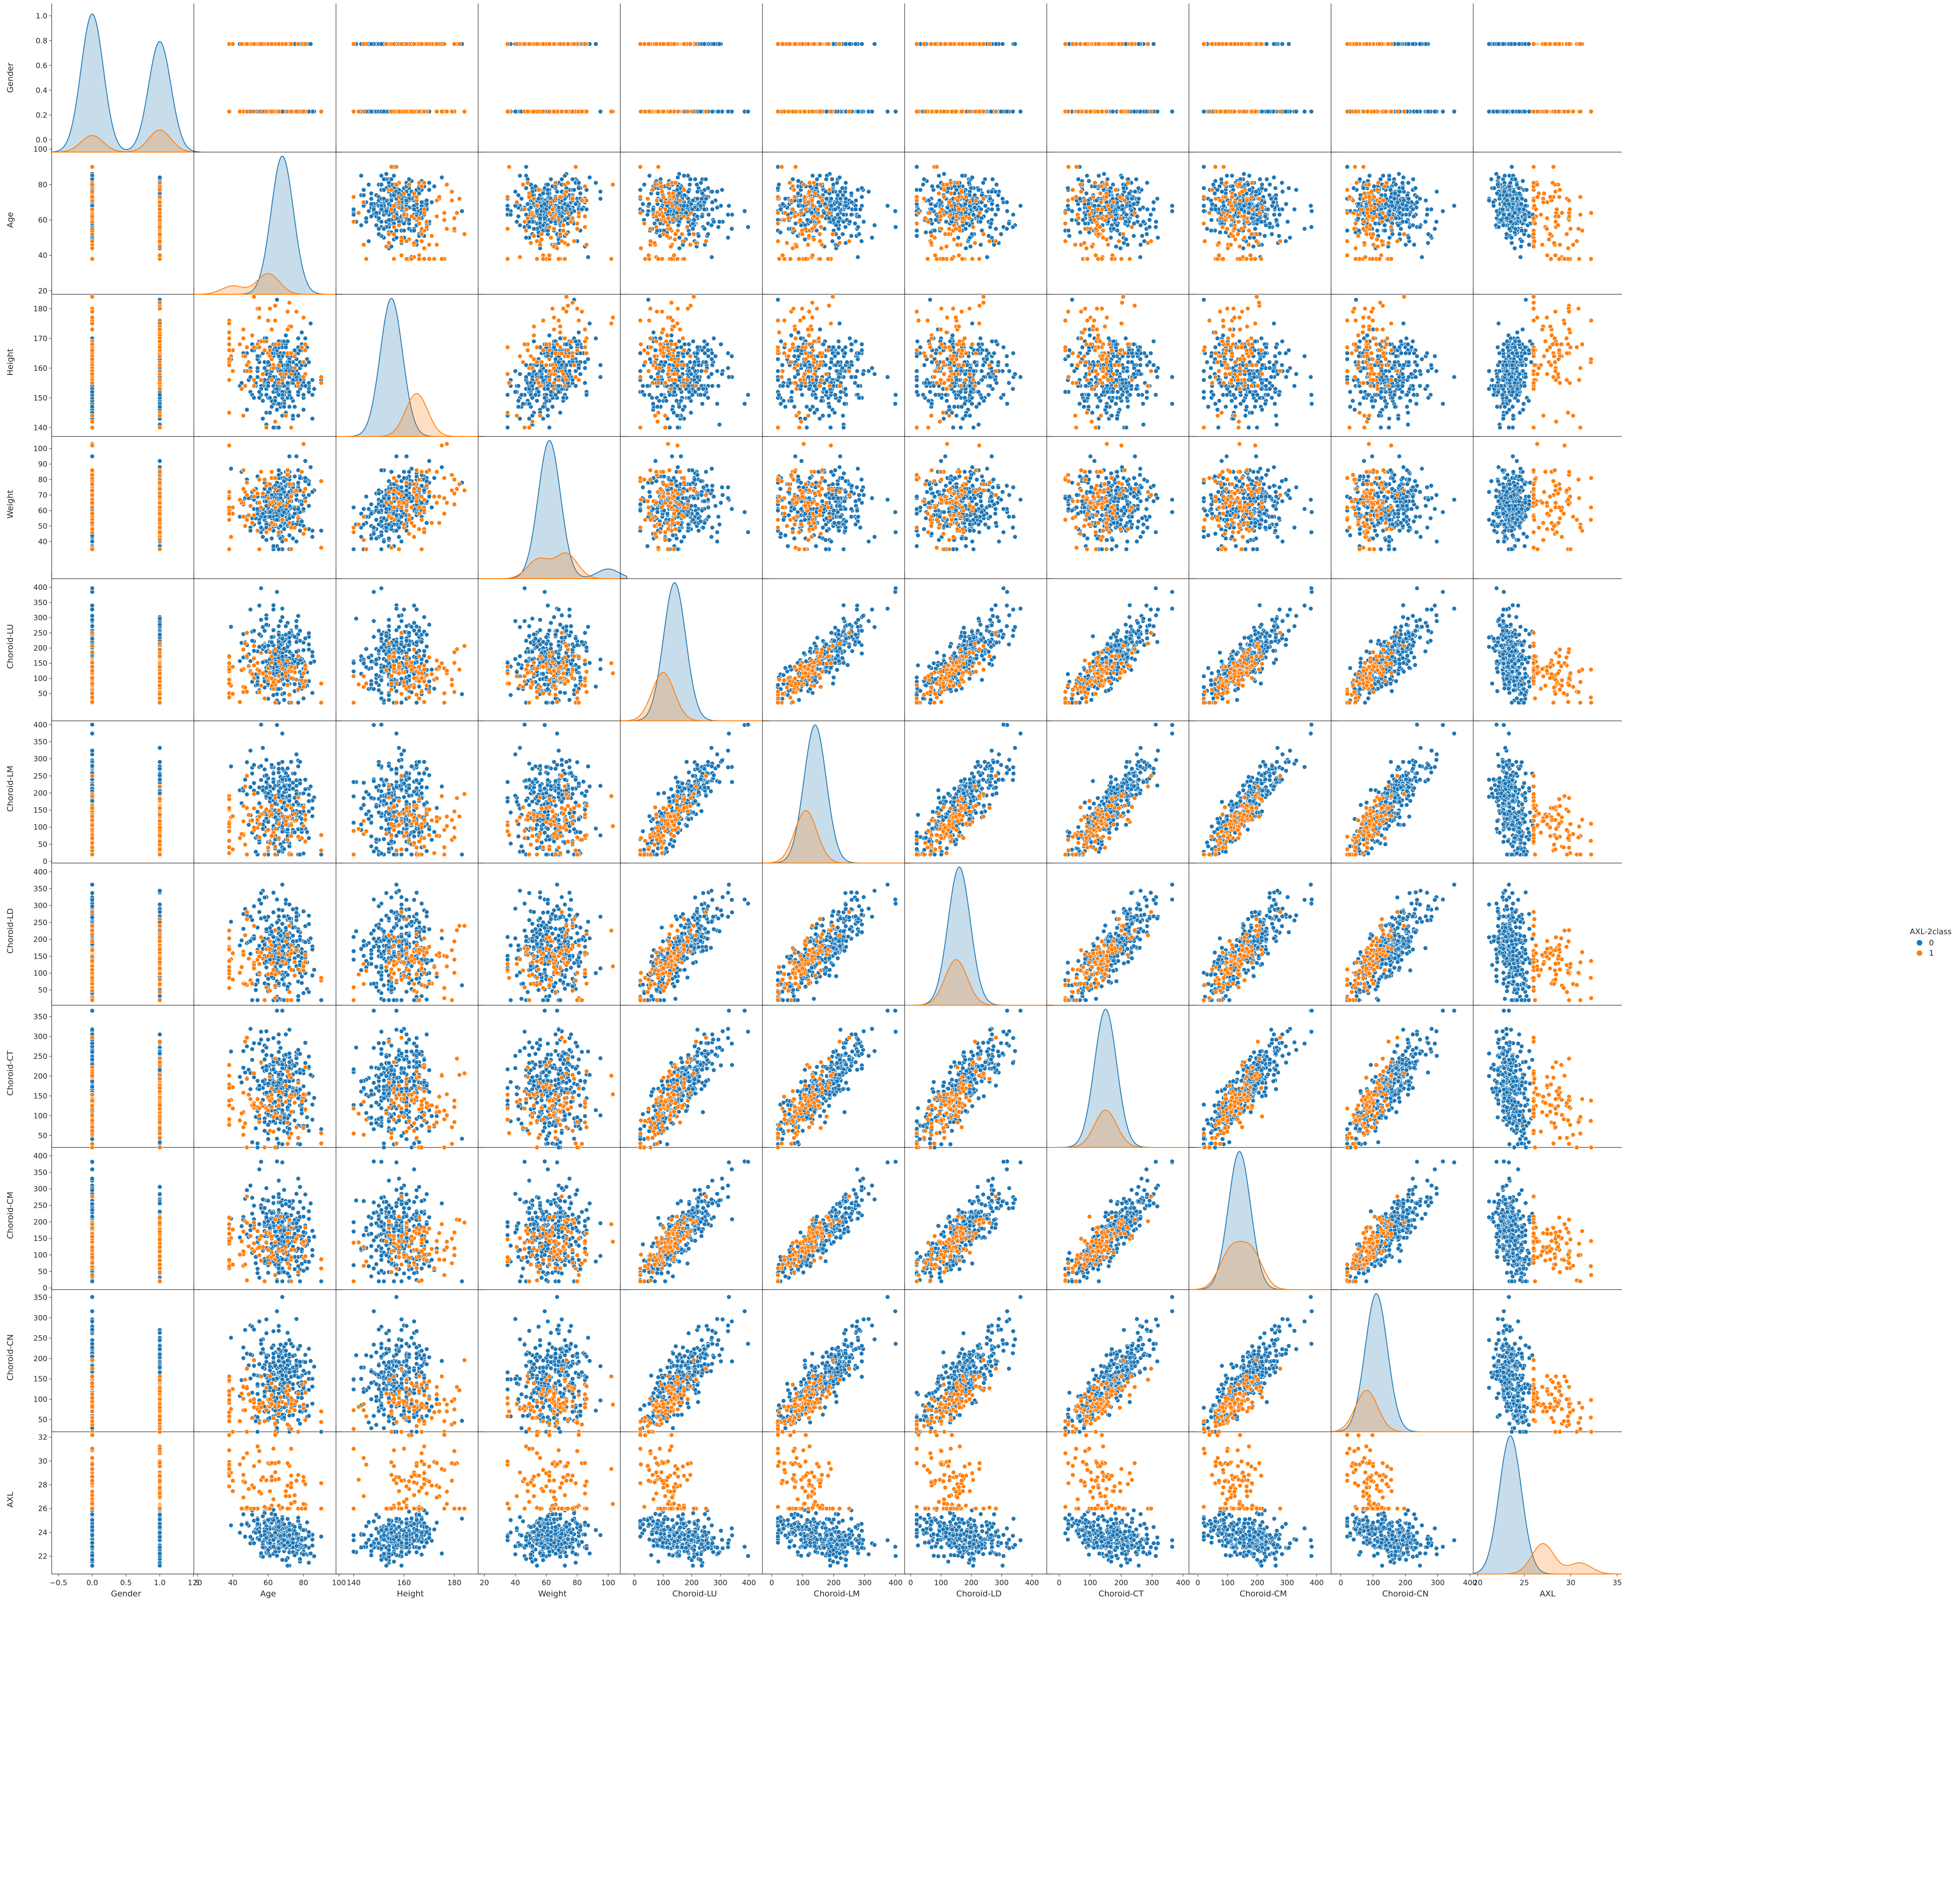  Describe the element at coordinates (42, 90) in the screenshot. I see `y-tick-label: 0.4` at that location.